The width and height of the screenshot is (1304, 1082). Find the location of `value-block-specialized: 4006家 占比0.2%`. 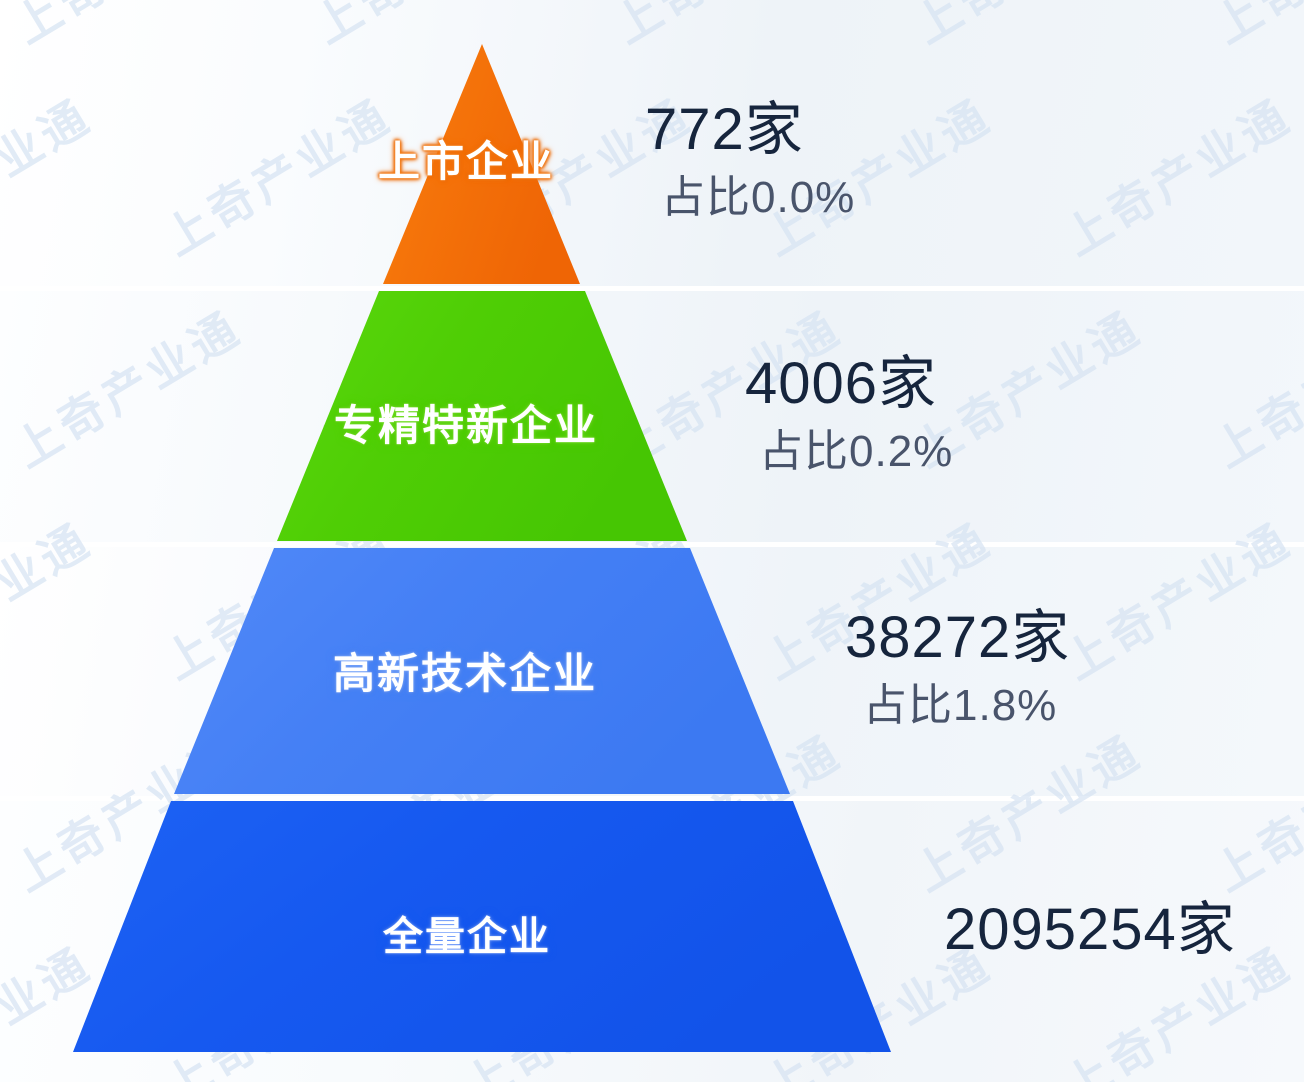

value-block-specialized: 4006家 占比0.2% is located at coordinates (849, 414).